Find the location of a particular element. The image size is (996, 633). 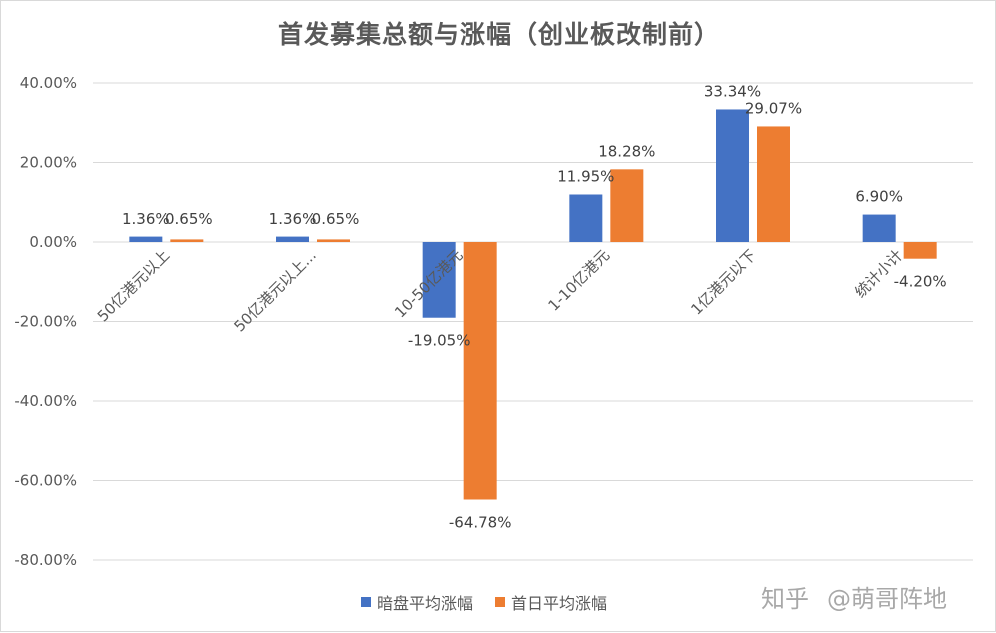

watermark-platform: 知乎 is located at coordinates (785, 599).